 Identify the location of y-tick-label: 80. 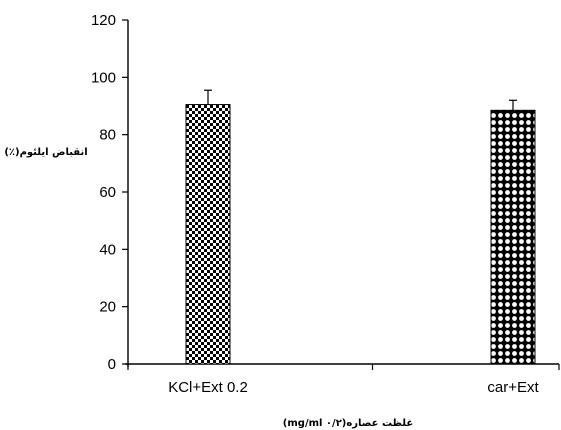
(107, 135).